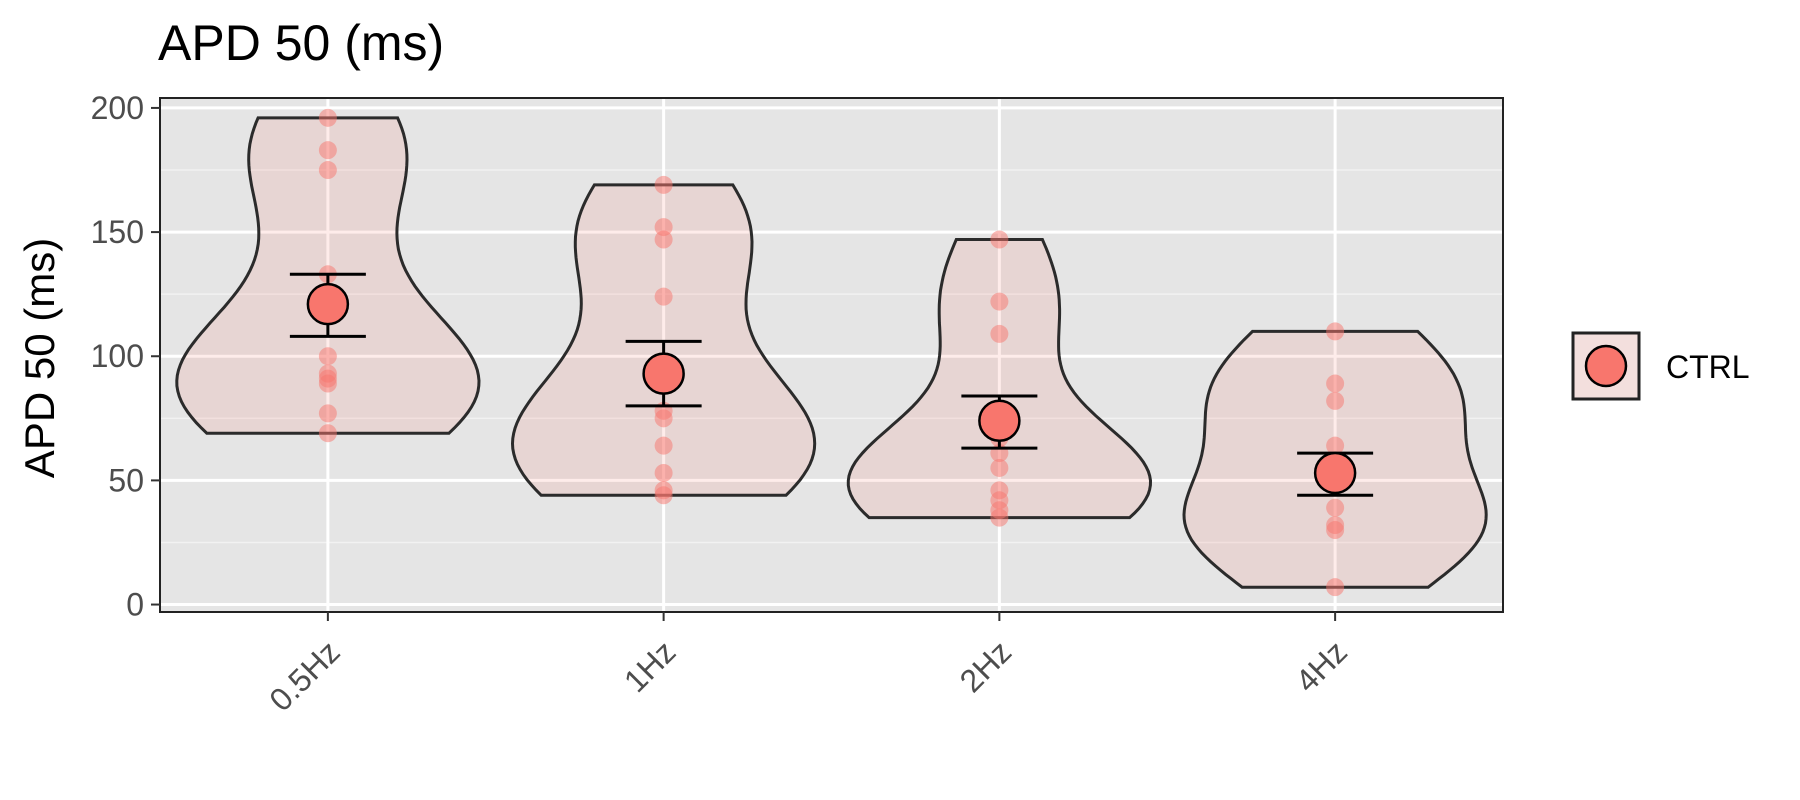 Image resolution: width=1800 pixels, height=800 pixels. What do you see at coordinates (986, 666) in the screenshot?
I see `x-tick-label: 2Hz` at bounding box center [986, 666].